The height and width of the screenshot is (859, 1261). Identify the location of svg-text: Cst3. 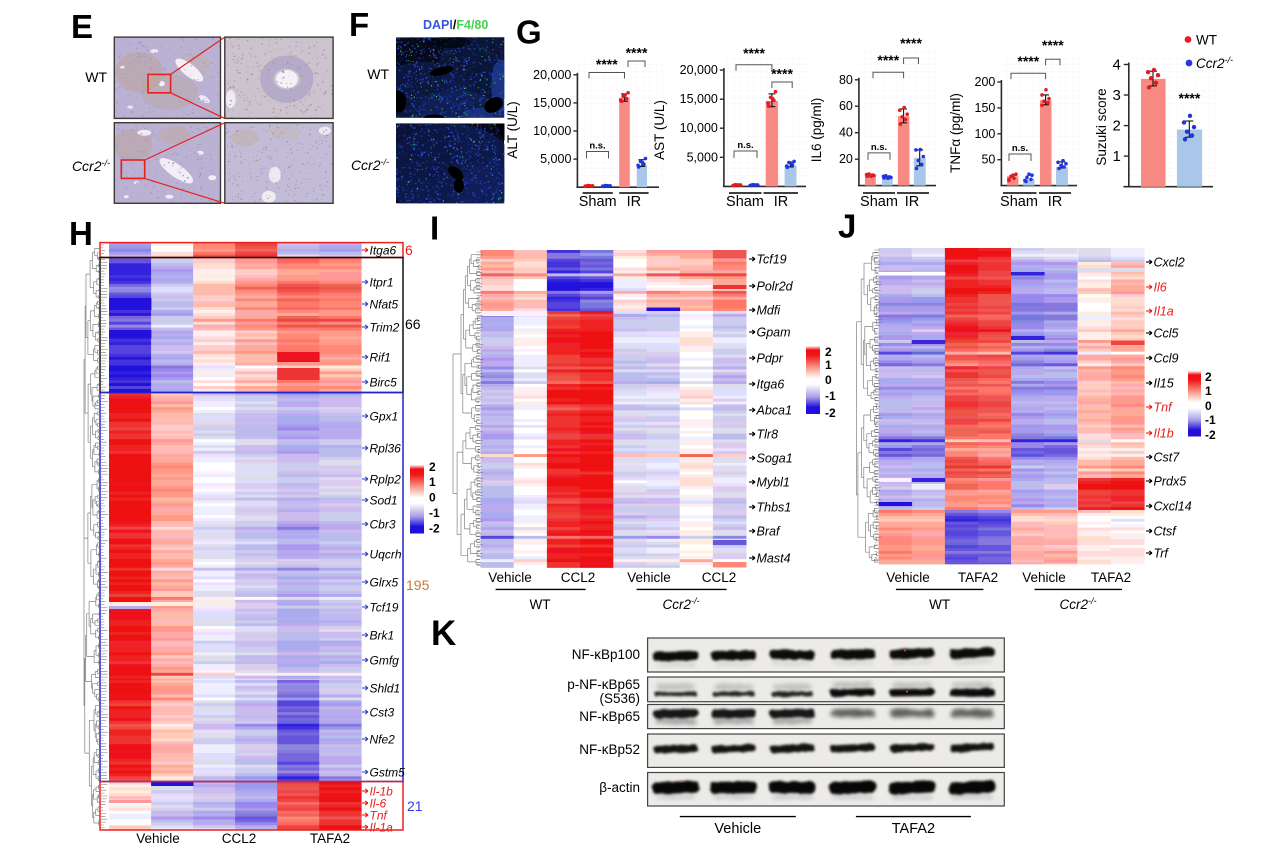
(382, 713).